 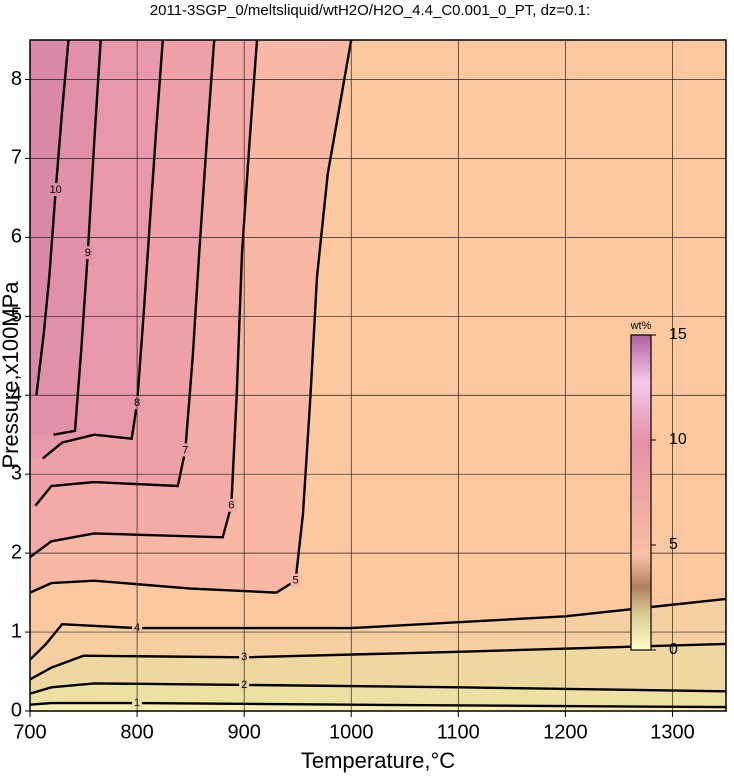 I want to click on contour-label: 10, so click(x=56, y=190).